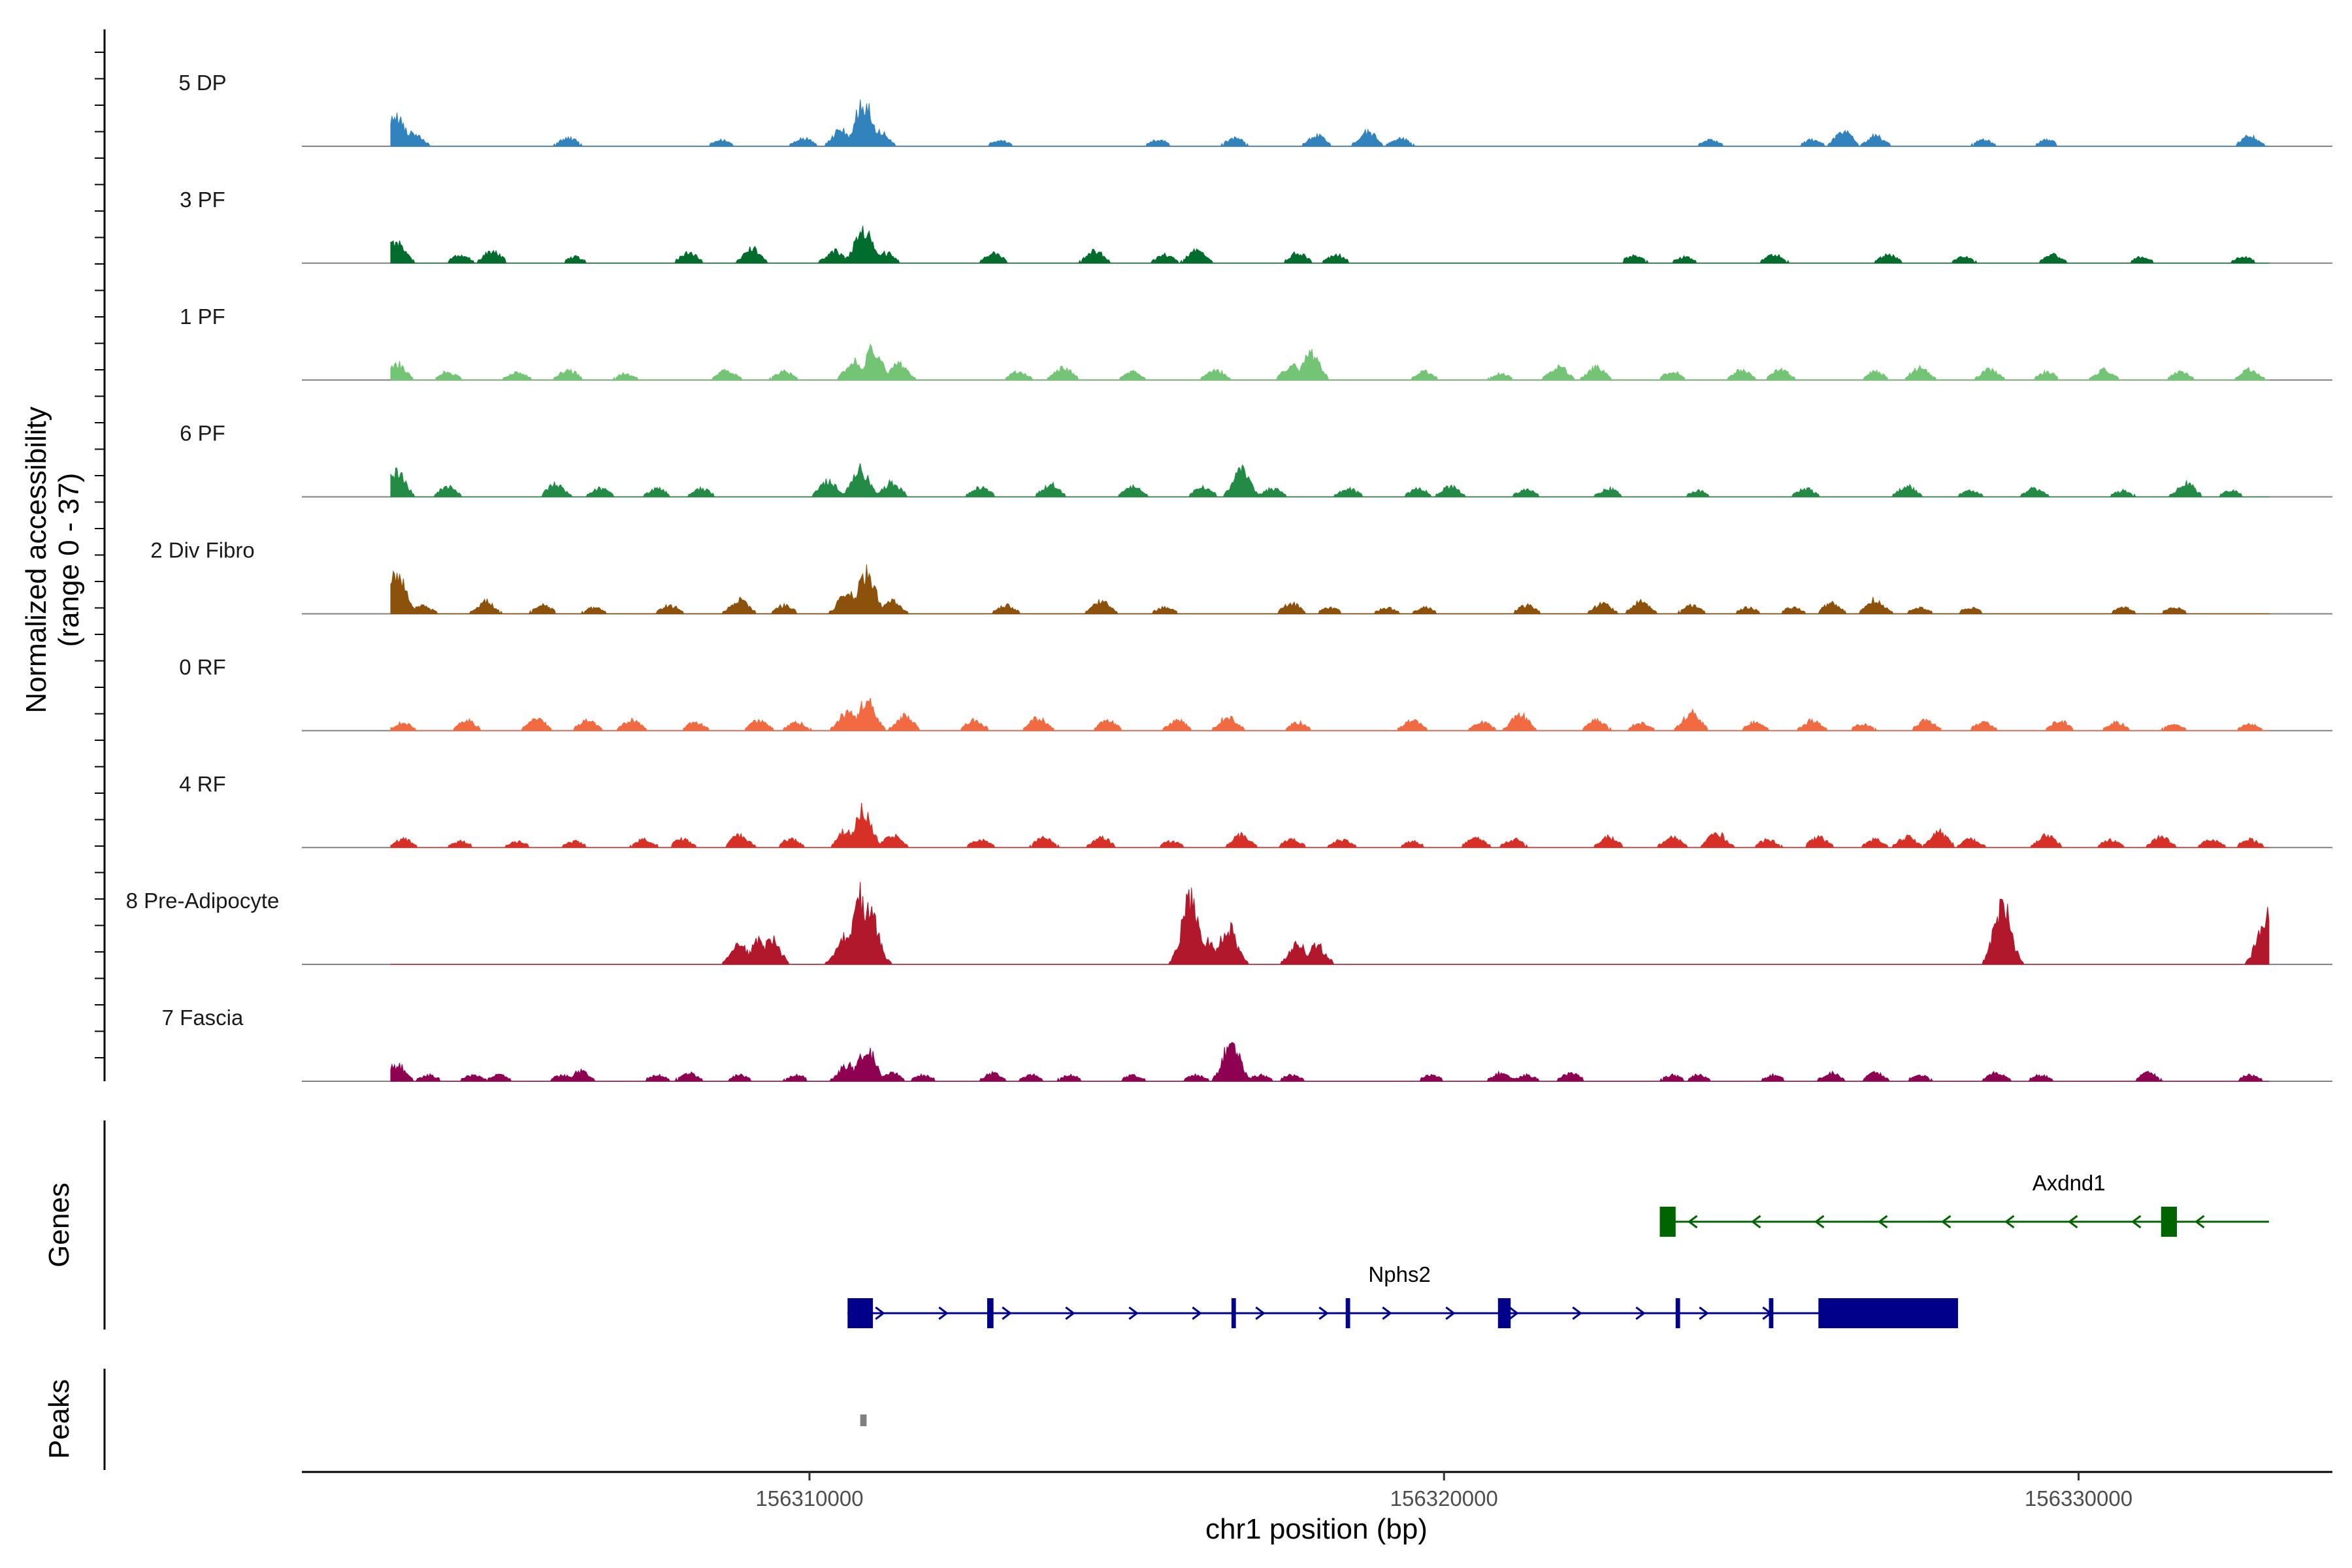 The height and width of the screenshot is (1568, 2352). I want to click on track-label: 6 PF, so click(202, 433).